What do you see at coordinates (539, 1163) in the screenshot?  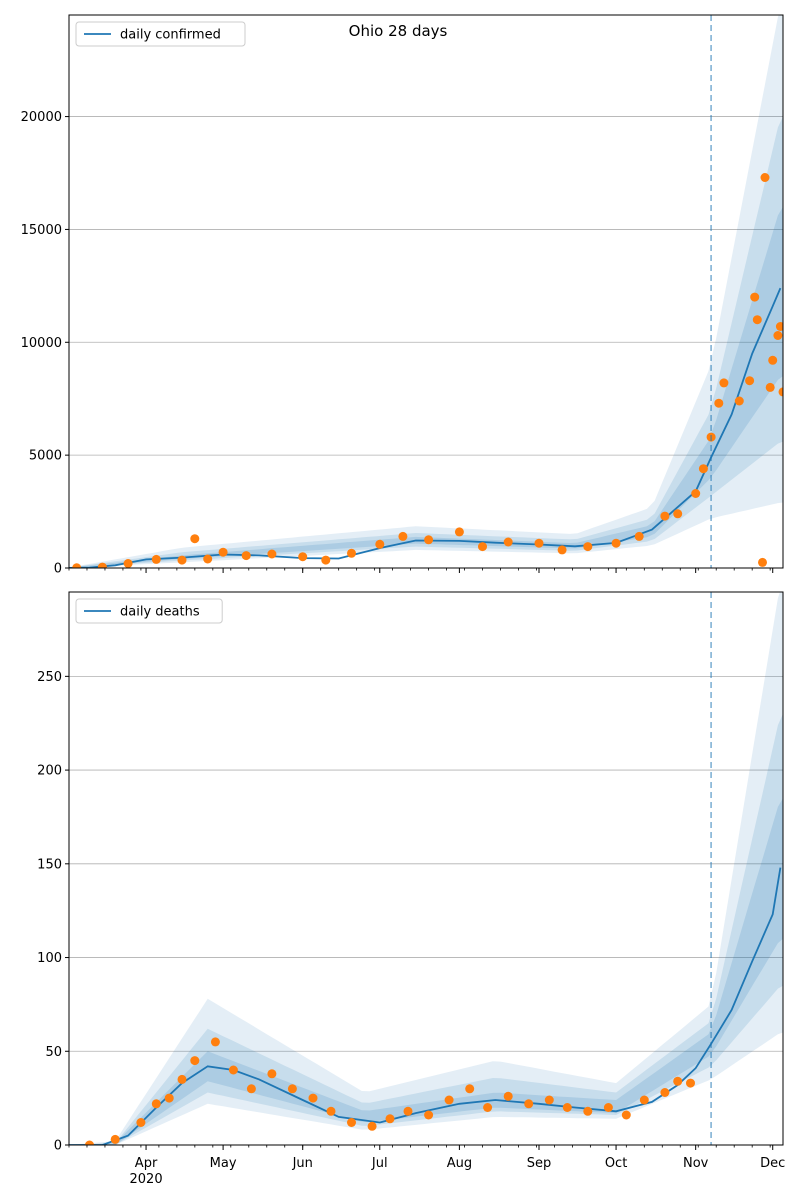 I see `x-tick-label: Sep` at bounding box center [539, 1163].